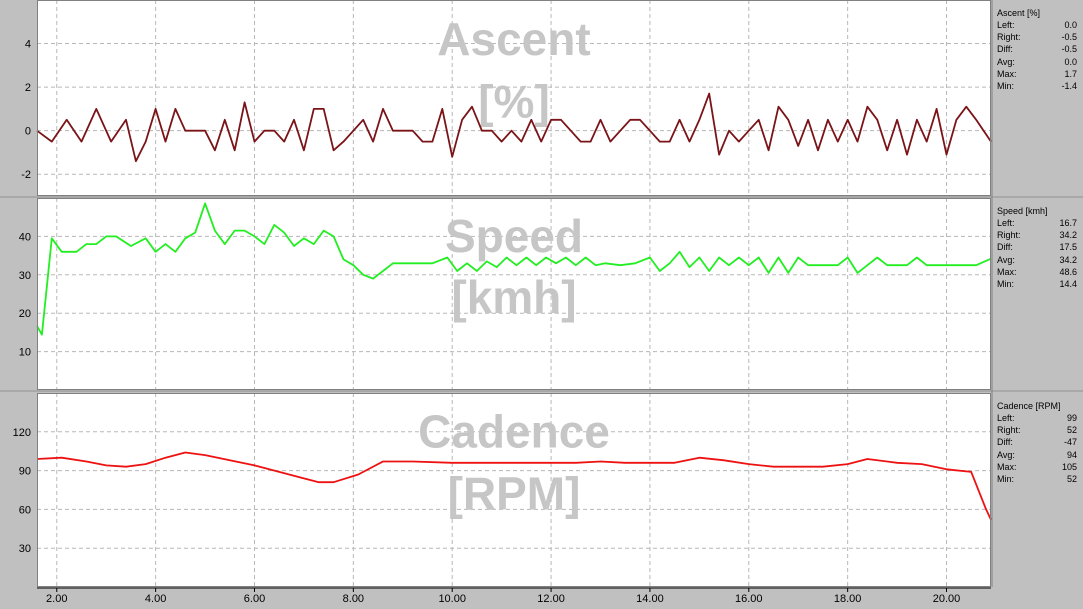 Image resolution: width=1083 pixels, height=609 pixels. Describe the element at coordinates (1037, 260) in the screenshot. I see `stats-row: Avg: 34.2` at that location.